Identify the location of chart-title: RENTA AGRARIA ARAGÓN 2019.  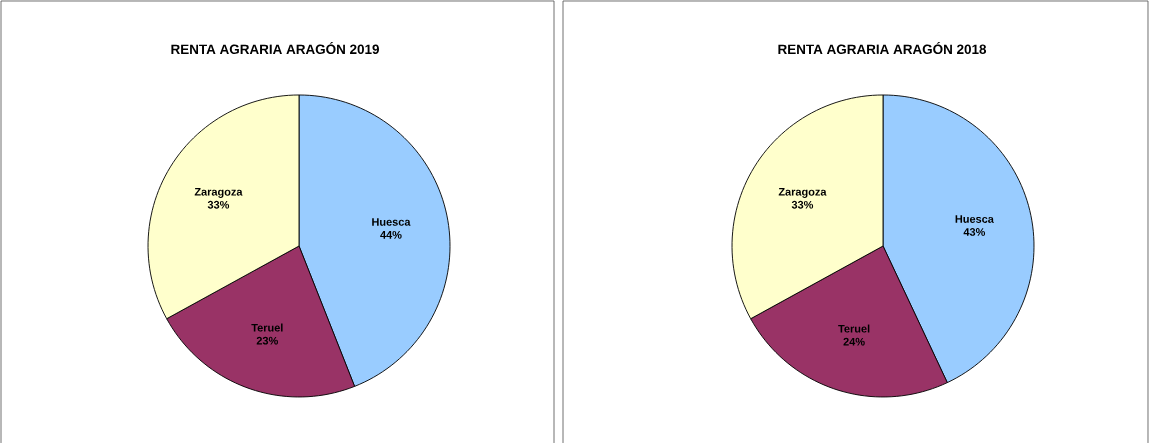
(275, 48).